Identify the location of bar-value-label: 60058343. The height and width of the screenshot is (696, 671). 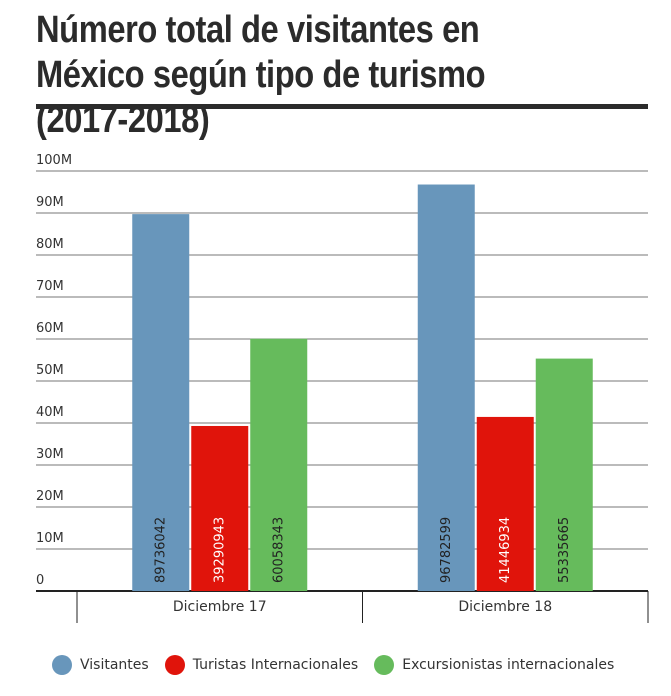
(278, 550).